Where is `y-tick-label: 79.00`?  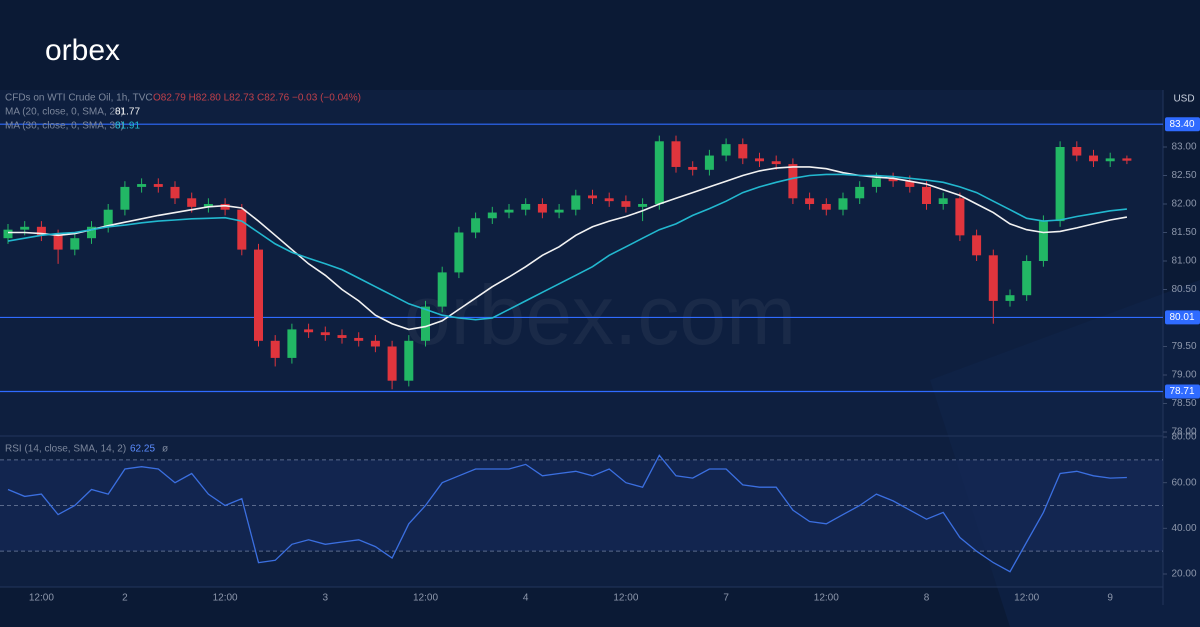 y-tick-label: 79.00 is located at coordinates (1183, 375).